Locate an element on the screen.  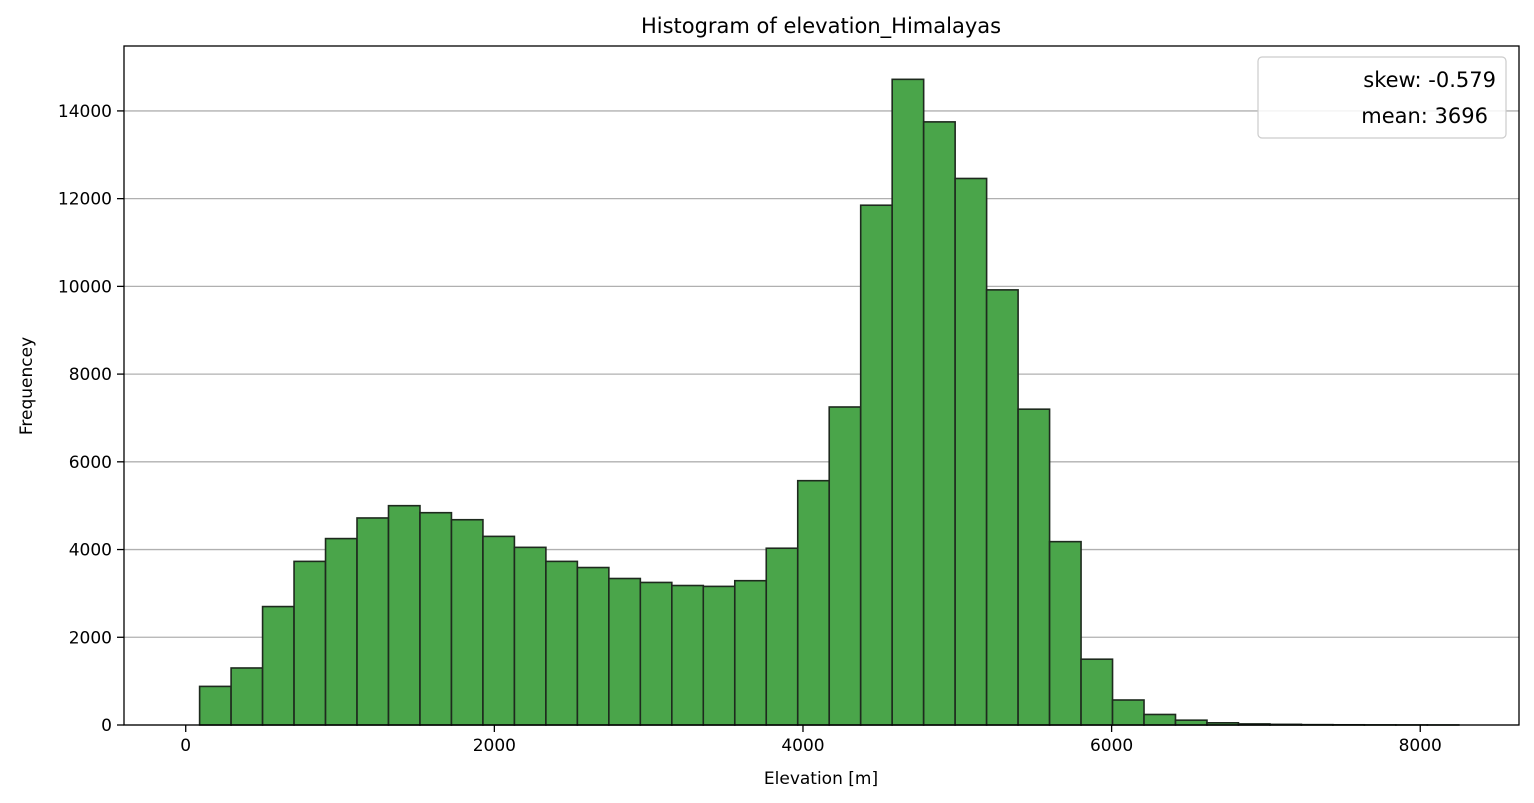
y-tick-label: 6000 is located at coordinates (90, 463).